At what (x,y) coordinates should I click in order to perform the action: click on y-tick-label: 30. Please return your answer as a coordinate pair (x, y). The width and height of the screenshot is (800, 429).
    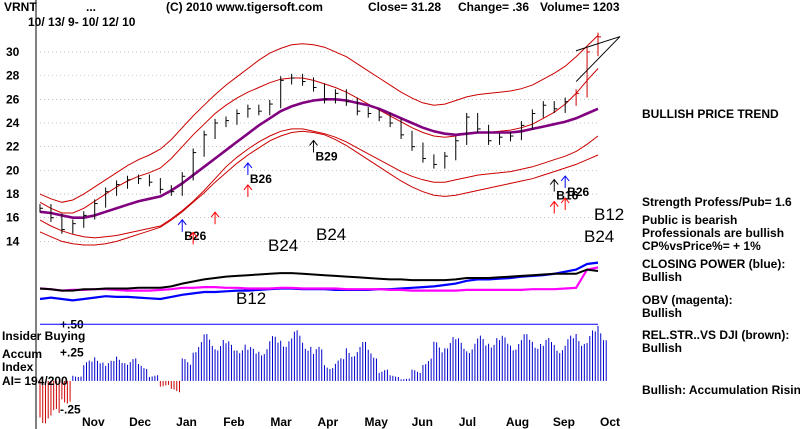
    Looking at the image, I should click on (13, 52).